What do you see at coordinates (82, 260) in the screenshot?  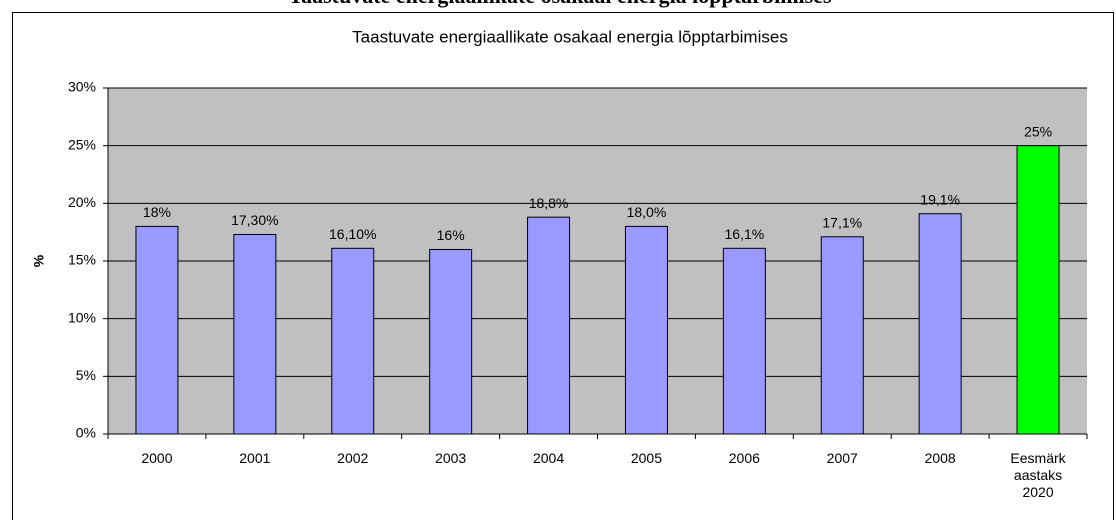 I see `y-tick-label: 15%` at bounding box center [82, 260].